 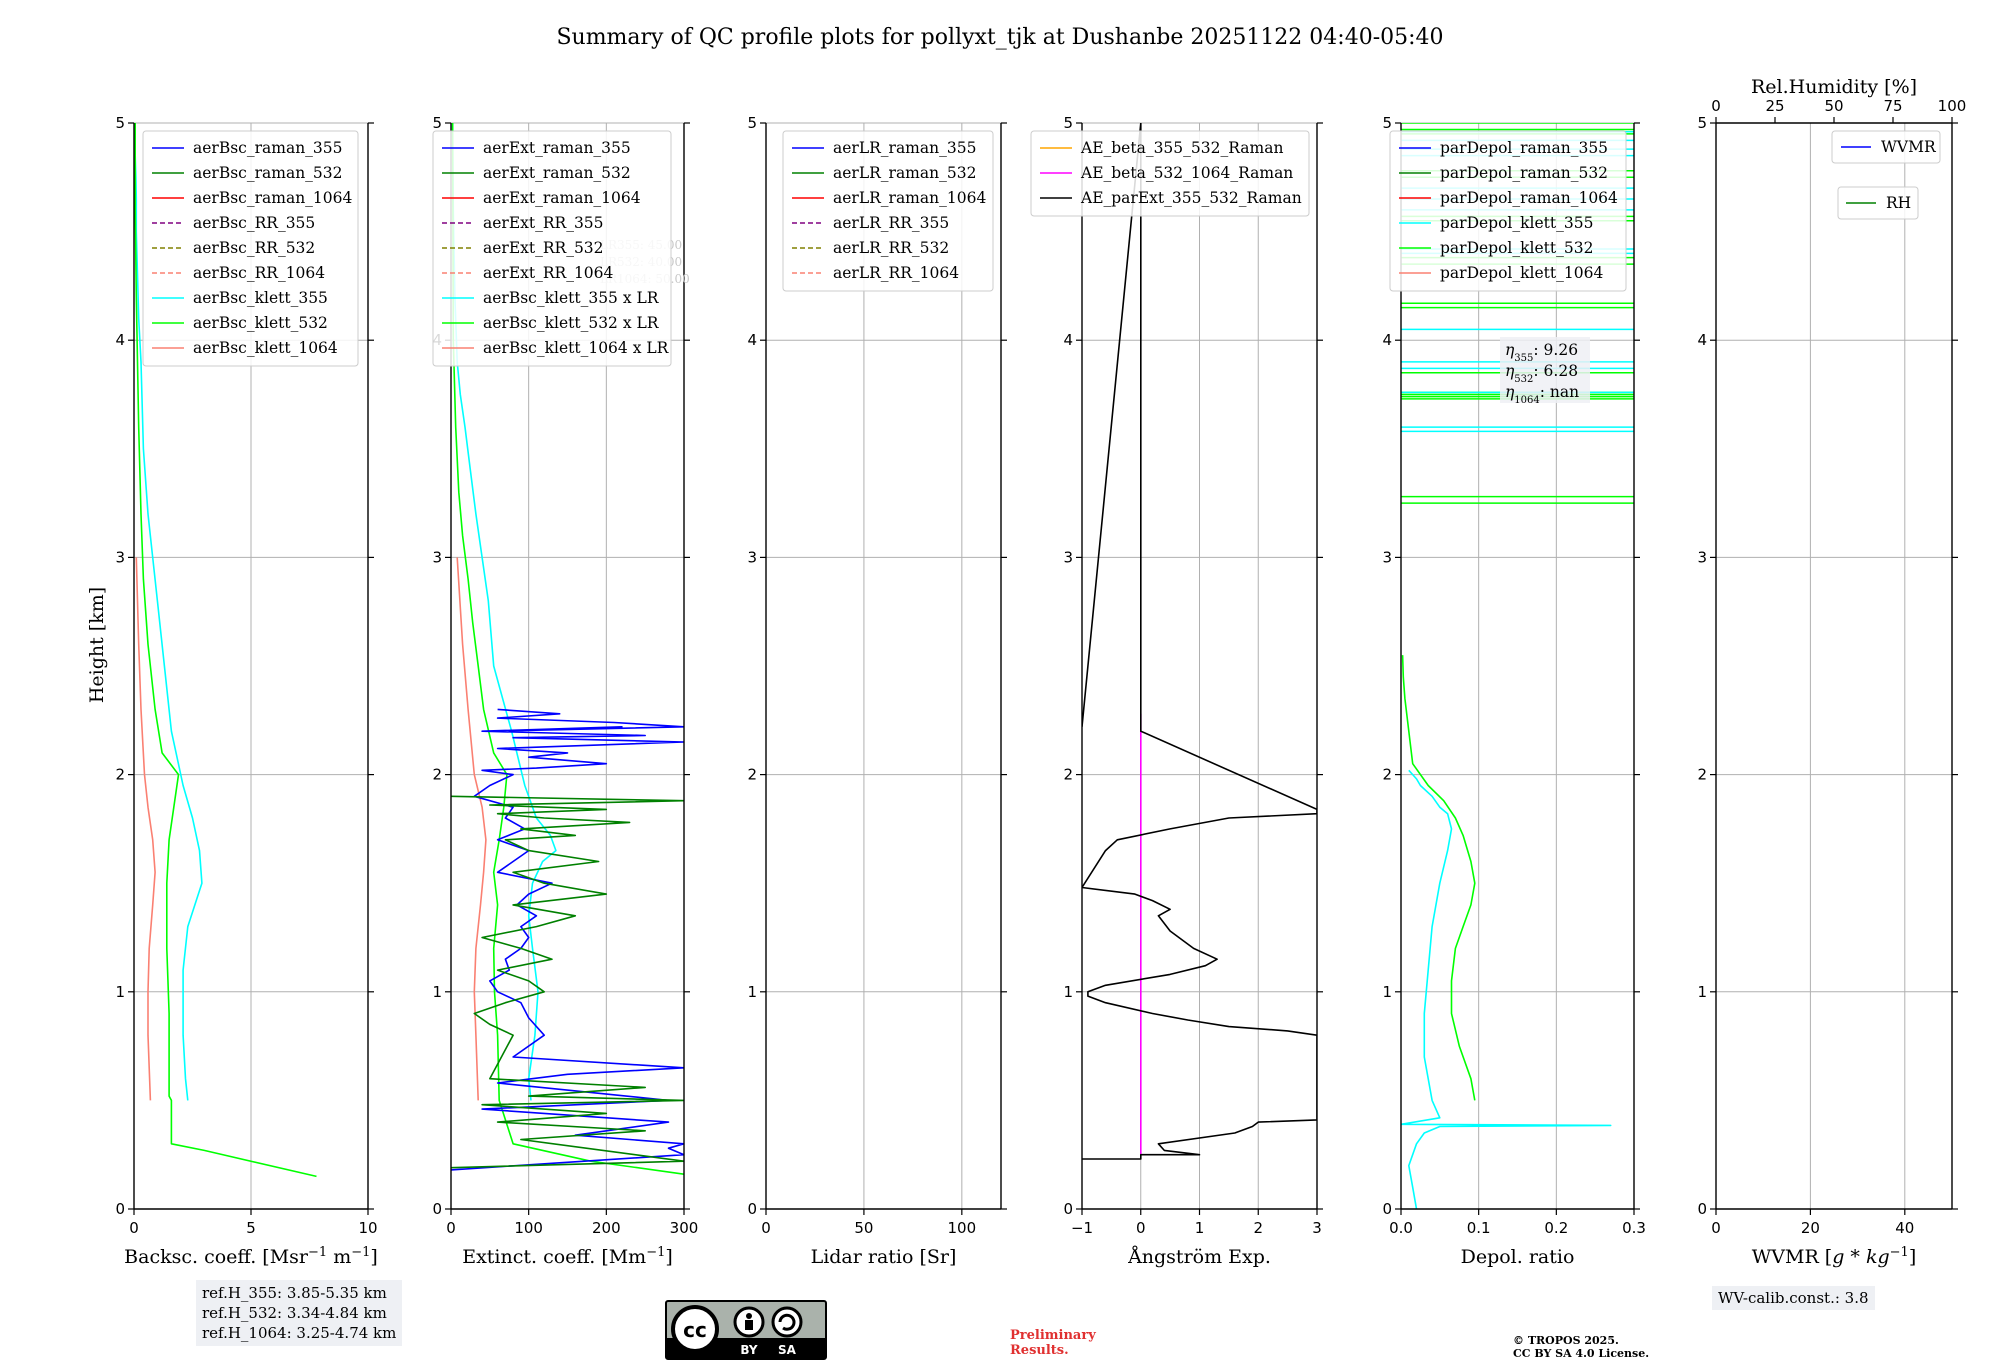 What do you see at coordinates (1518, 1257) in the screenshot?
I see `x-axis-label: Depol. ratio` at bounding box center [1518, 1257].